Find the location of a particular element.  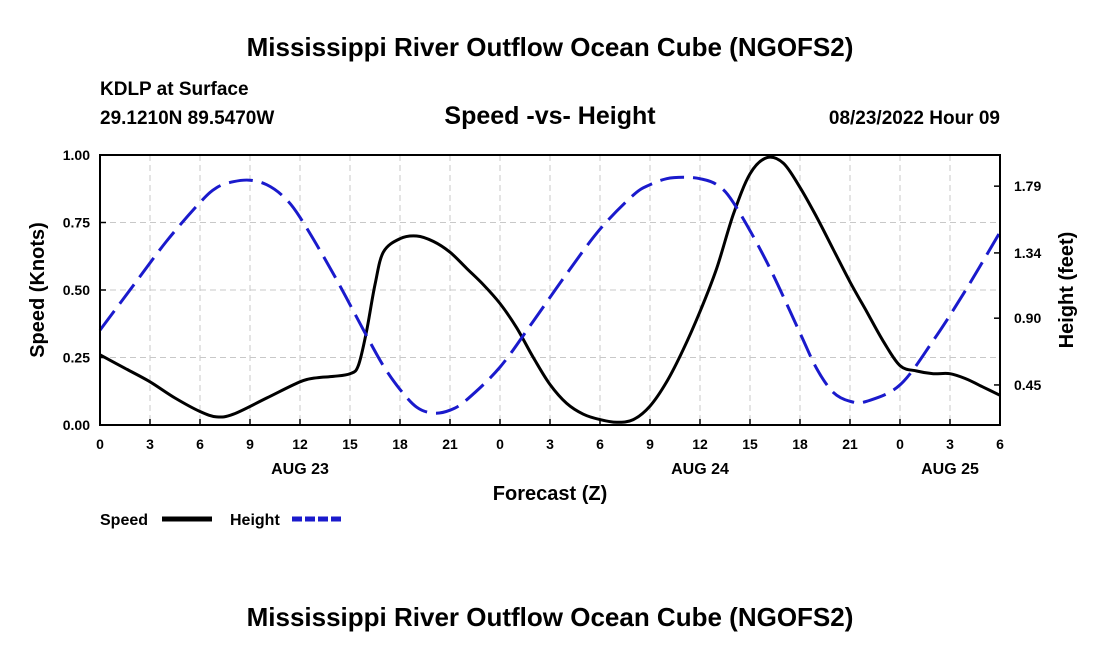

legend-height-label: Height is located at coordinates (255, 520).